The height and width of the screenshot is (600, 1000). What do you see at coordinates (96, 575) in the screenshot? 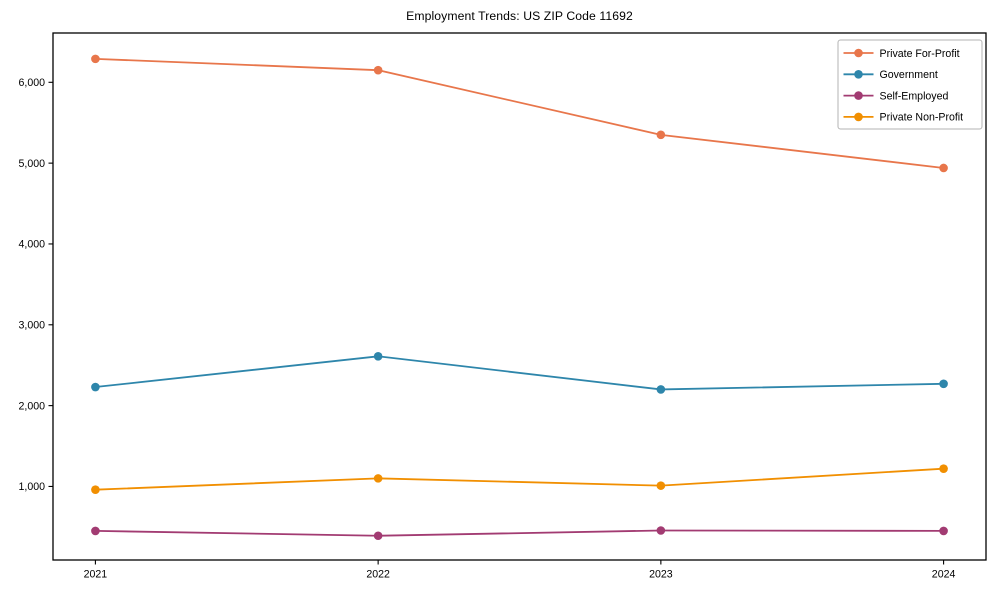
I see `x-axis-tick-label: 2021` at bounding box center [96, 575].